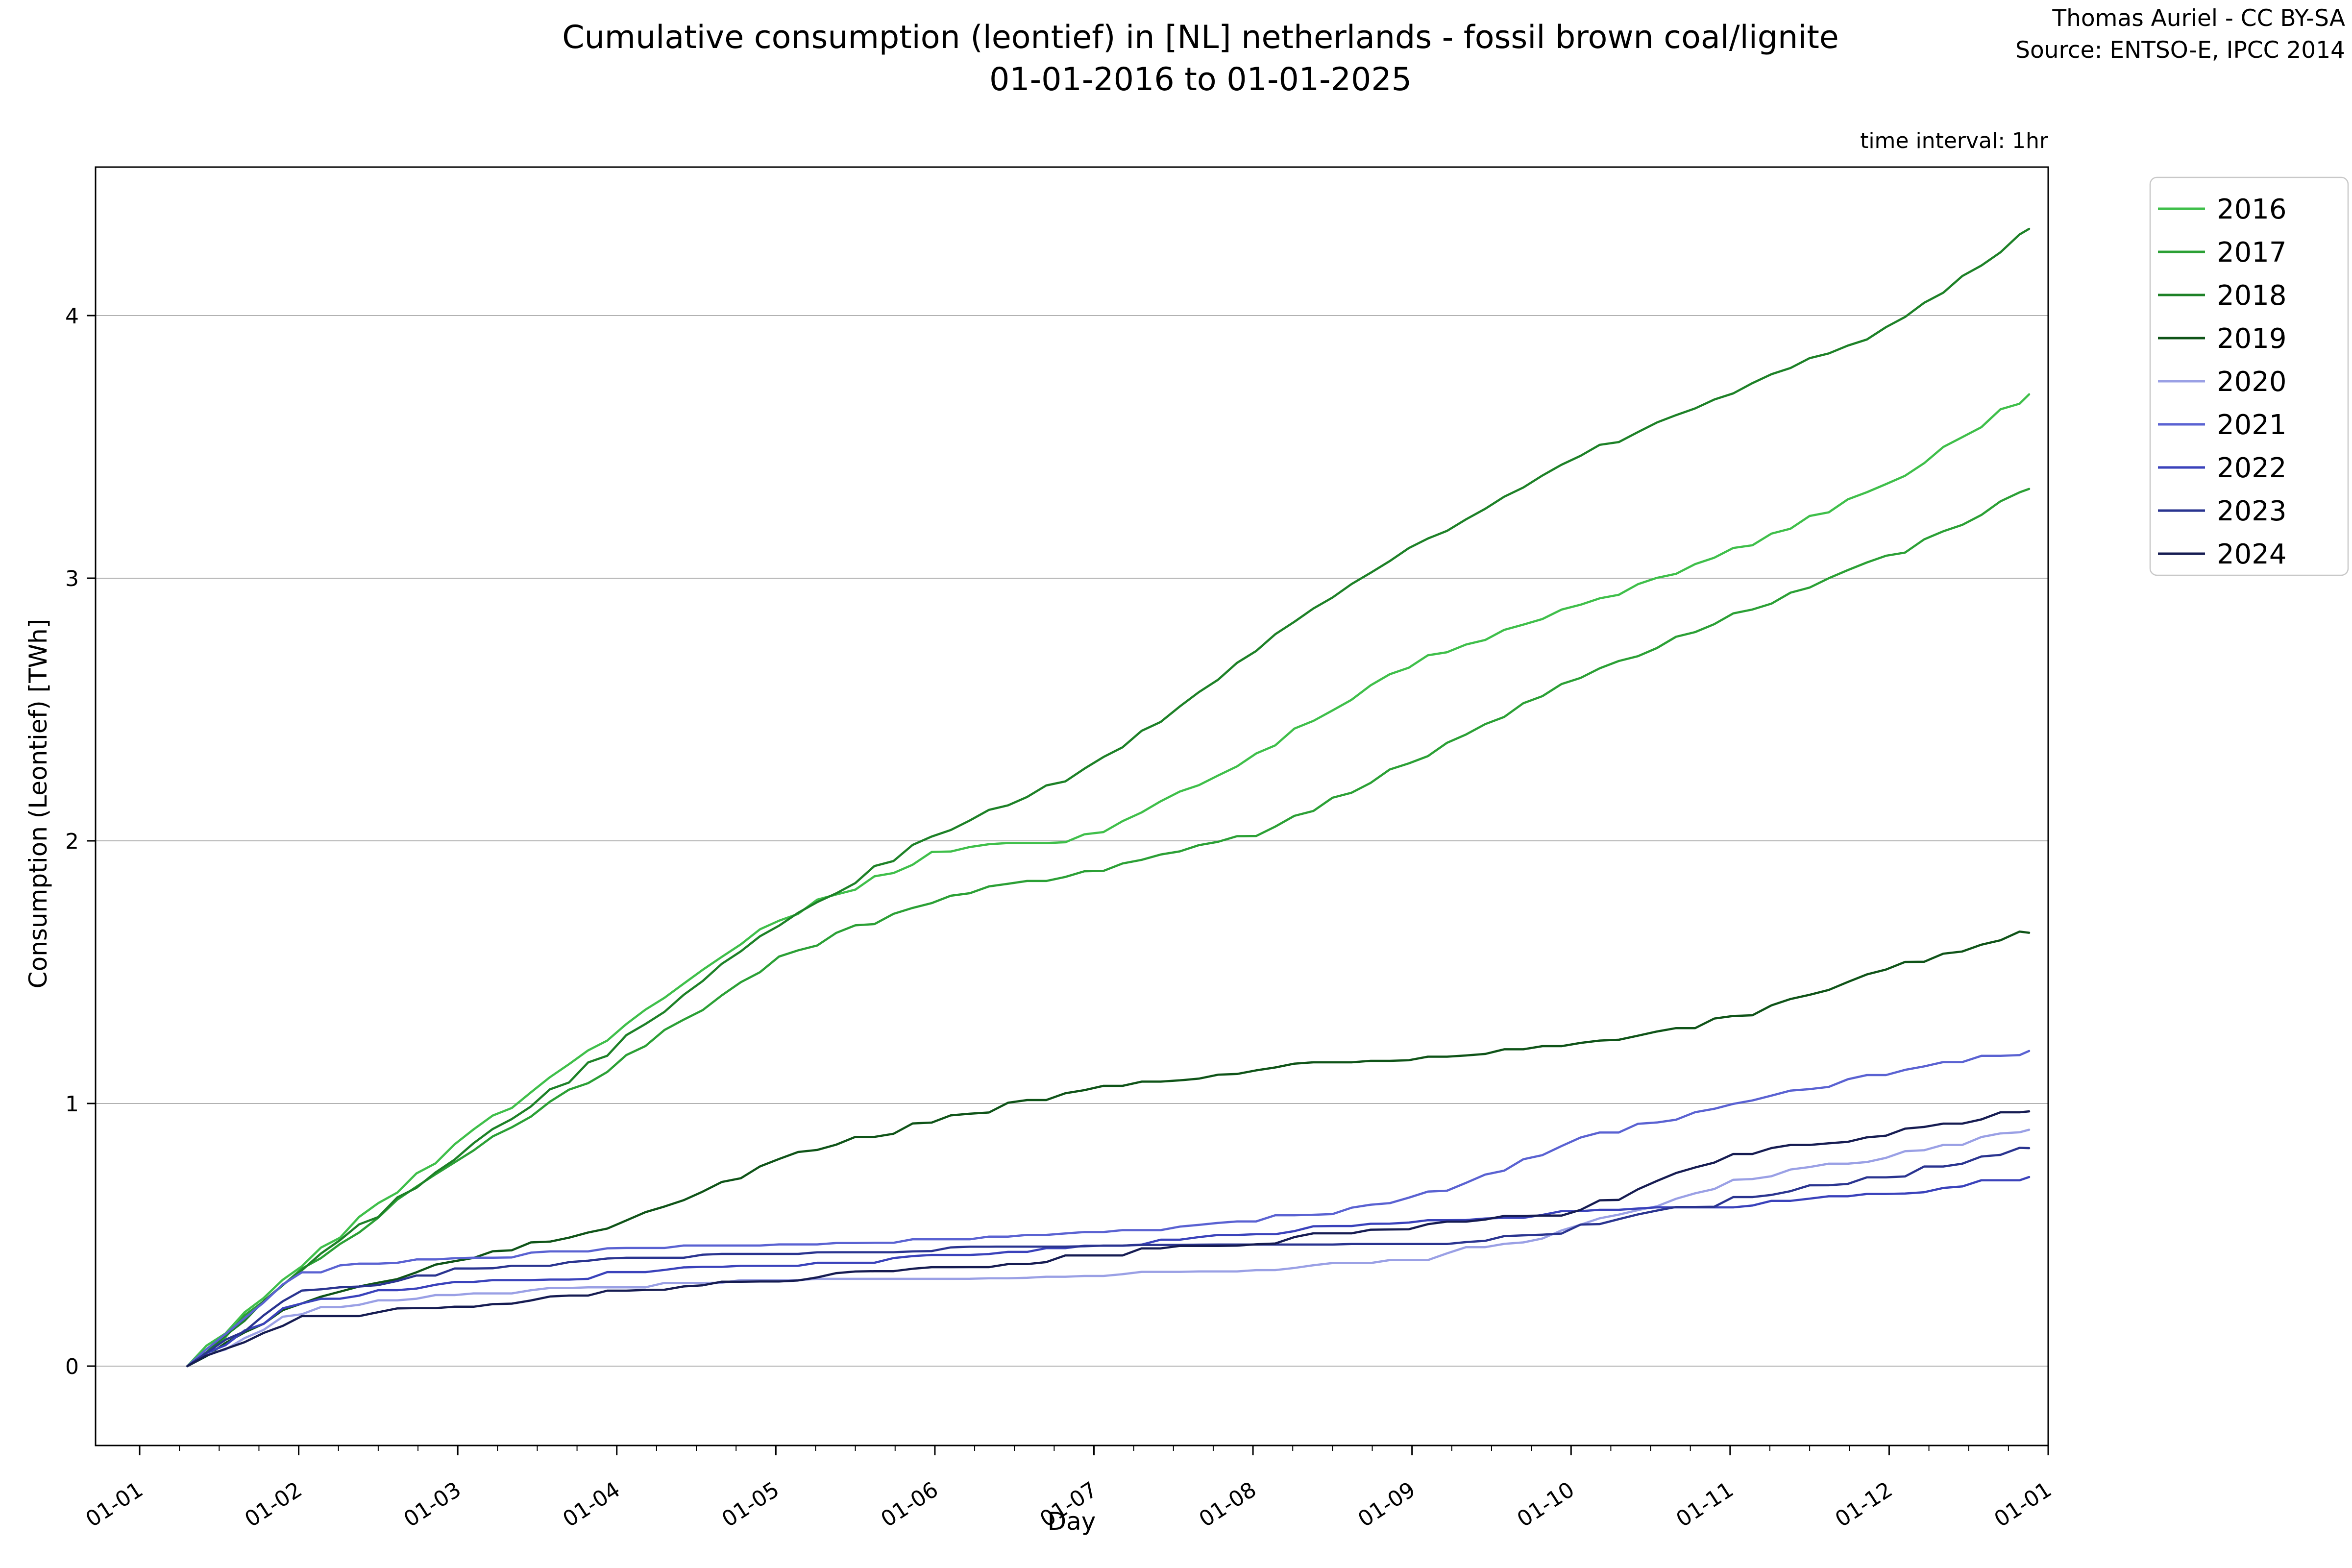 This screenshot has width=2352, height=1568. What do you see at coordinates (1068, 1504) in the screenshot?
I see `x-tick-label-6: 01-07` at bounding box center [1068, 1504].